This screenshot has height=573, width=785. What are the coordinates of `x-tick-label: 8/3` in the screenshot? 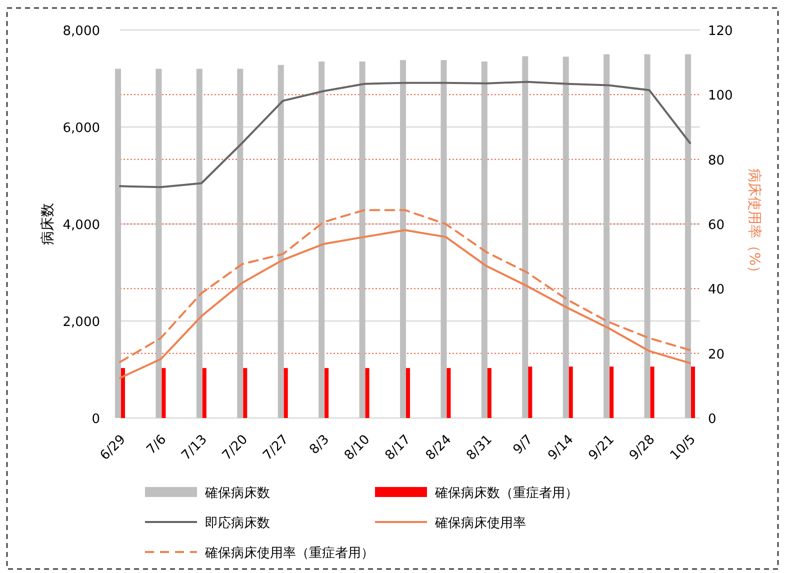 It's located at (319, 445).